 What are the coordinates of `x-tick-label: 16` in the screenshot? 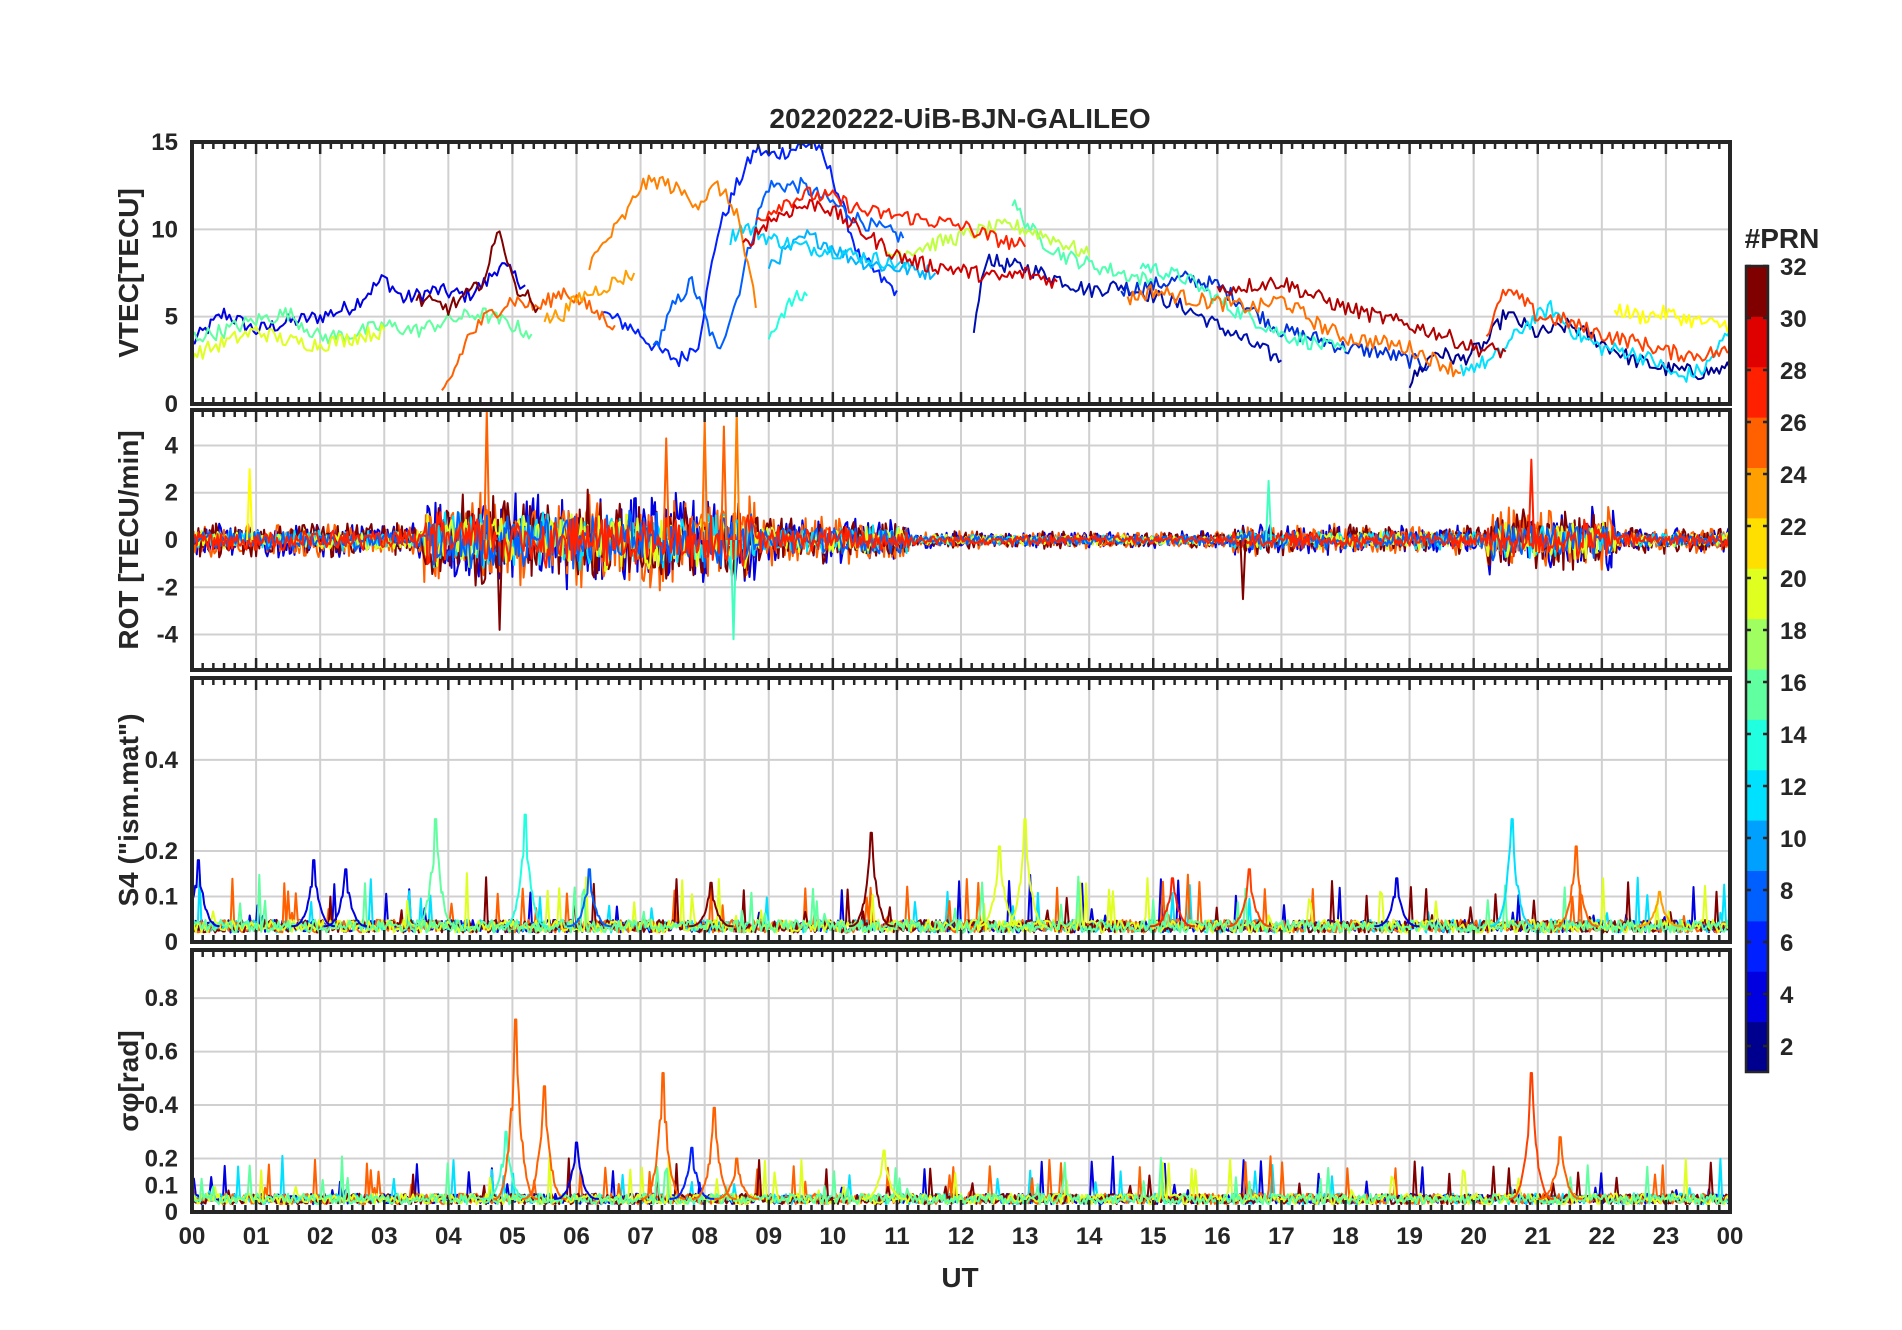 It's located at (1217, 1236).